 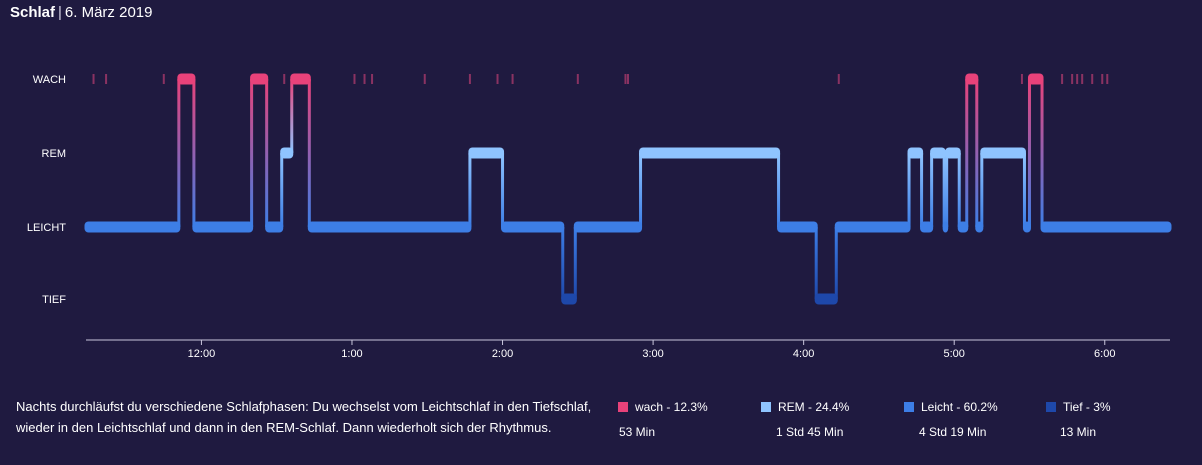 I want to click on legend-label: Tief - 3%, so click(x=1087, y=407).